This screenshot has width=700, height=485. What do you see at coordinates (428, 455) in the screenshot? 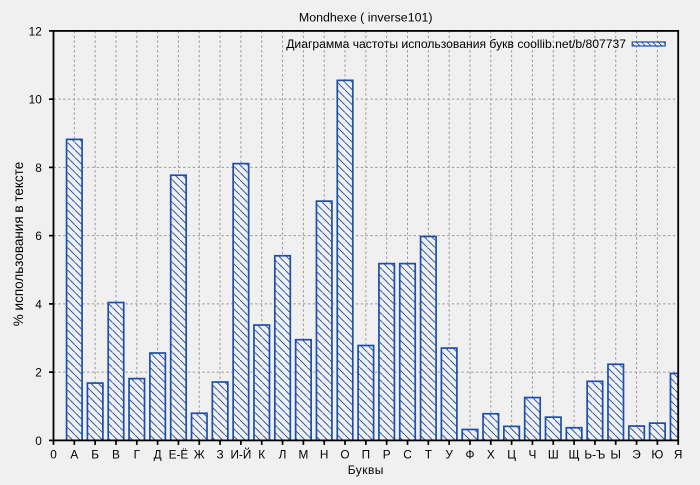
I see `svg-text: Т` at bounding box center [428, 455].